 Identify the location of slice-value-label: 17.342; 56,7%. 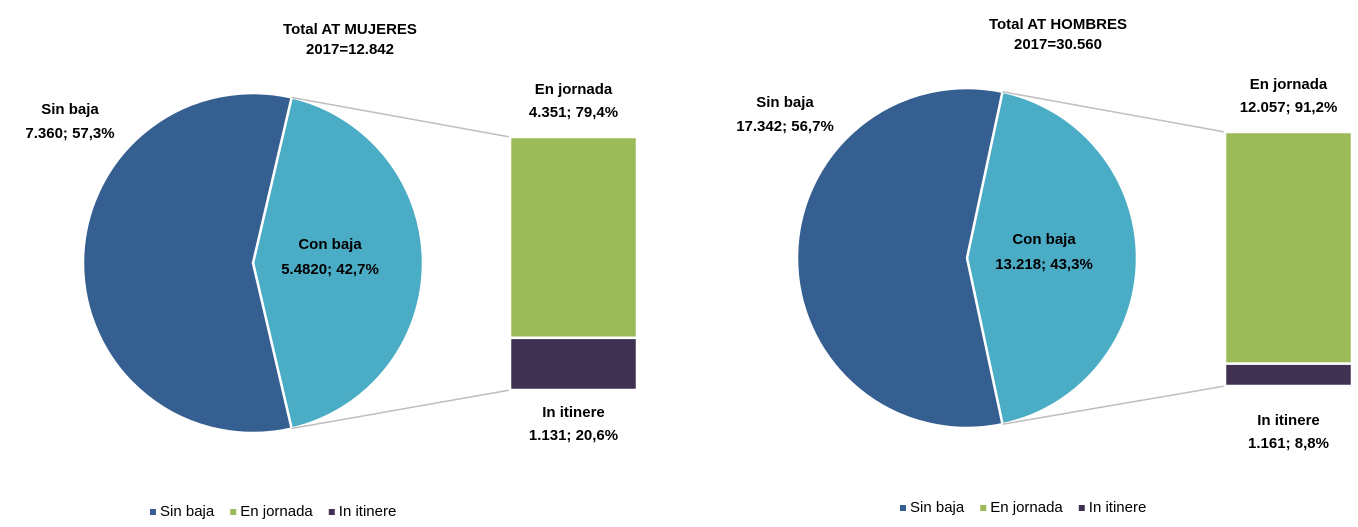
(785, 126).